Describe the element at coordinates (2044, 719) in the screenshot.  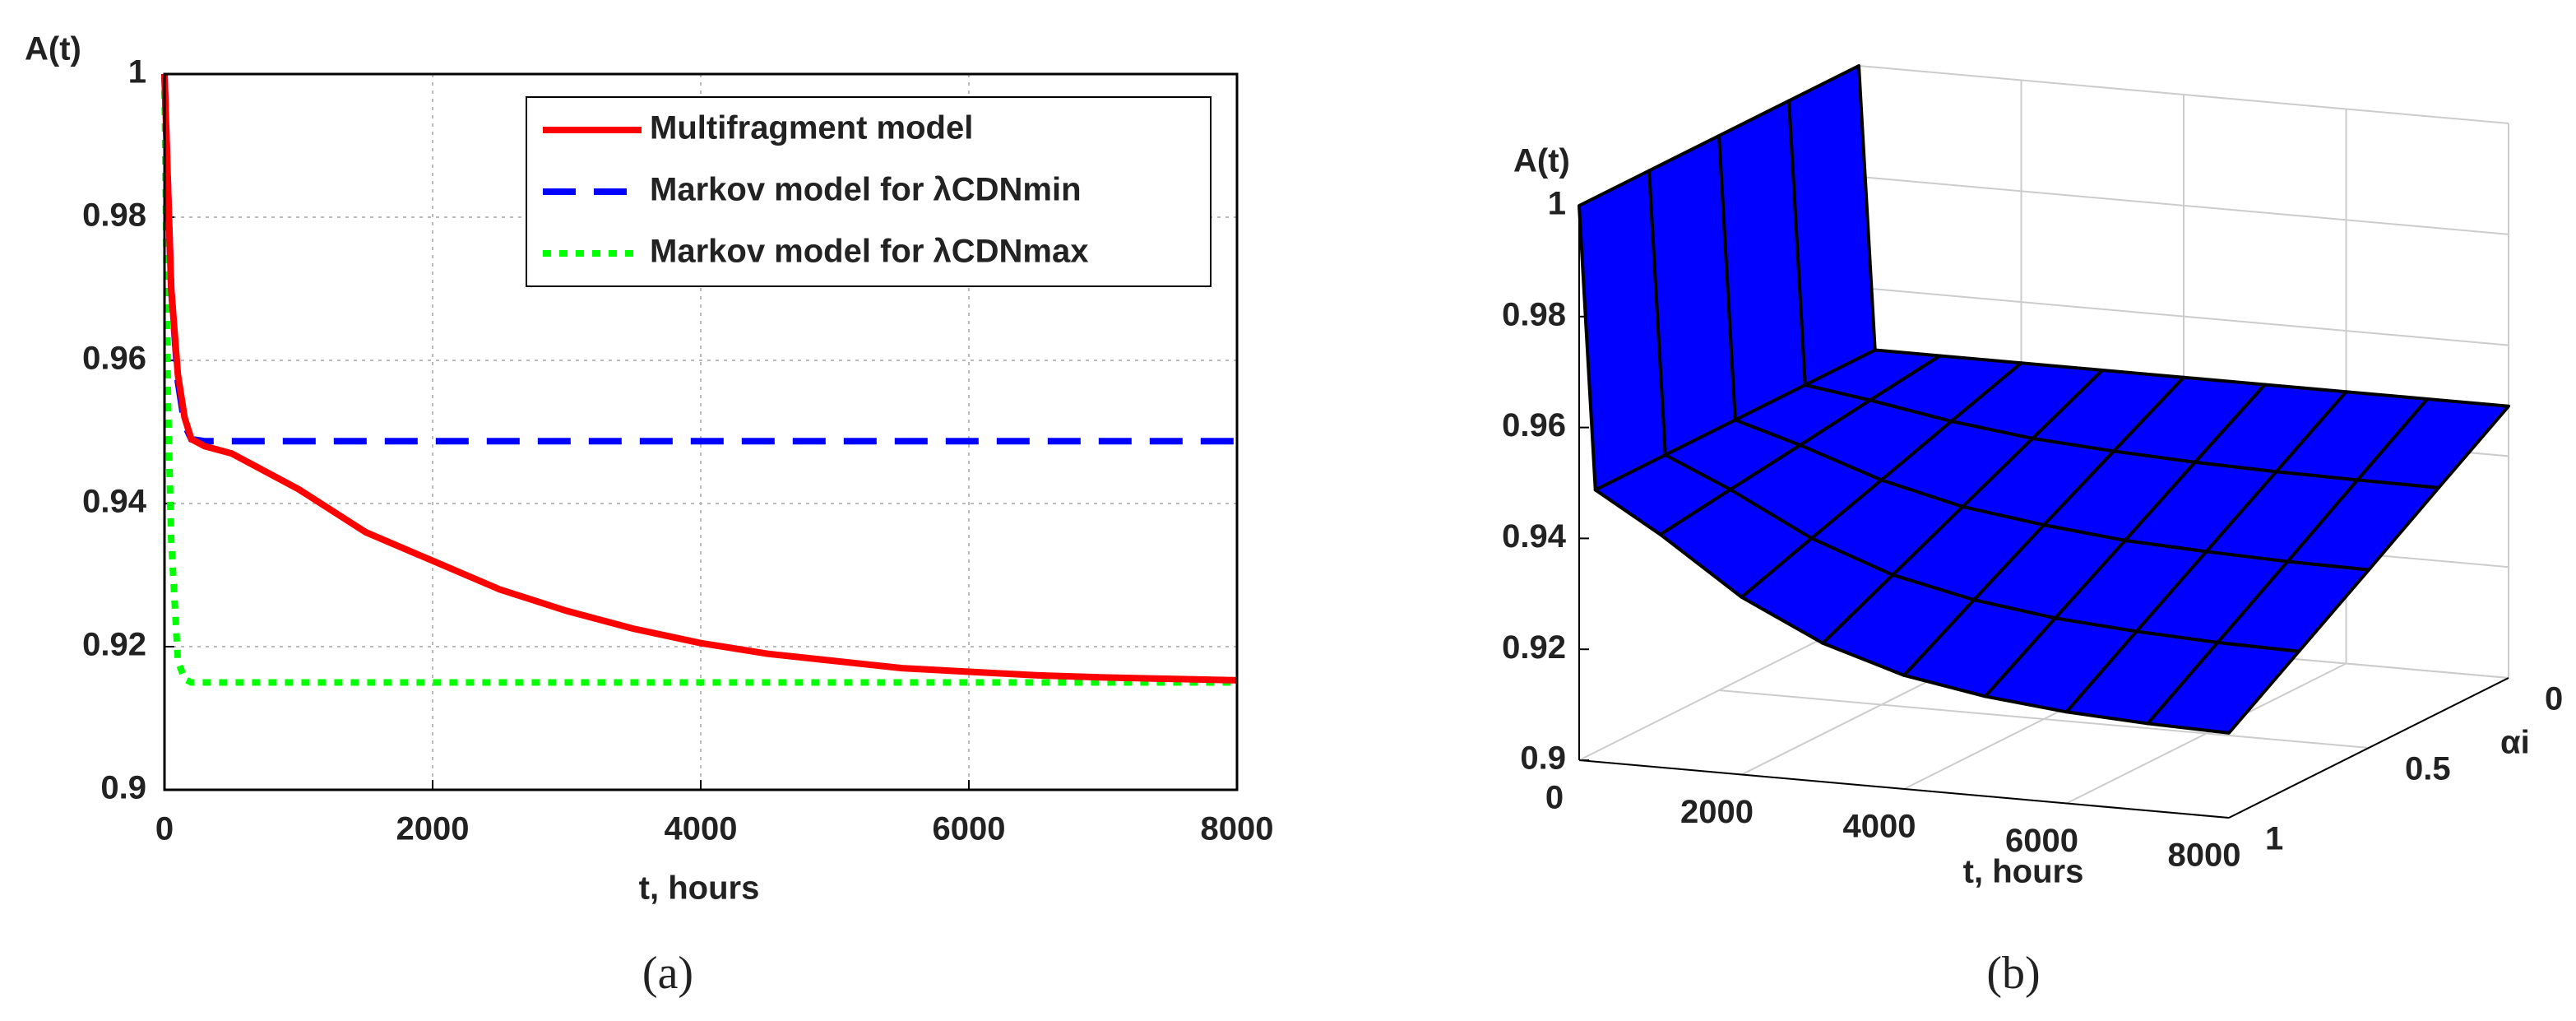
I see `grid-line` at that location.